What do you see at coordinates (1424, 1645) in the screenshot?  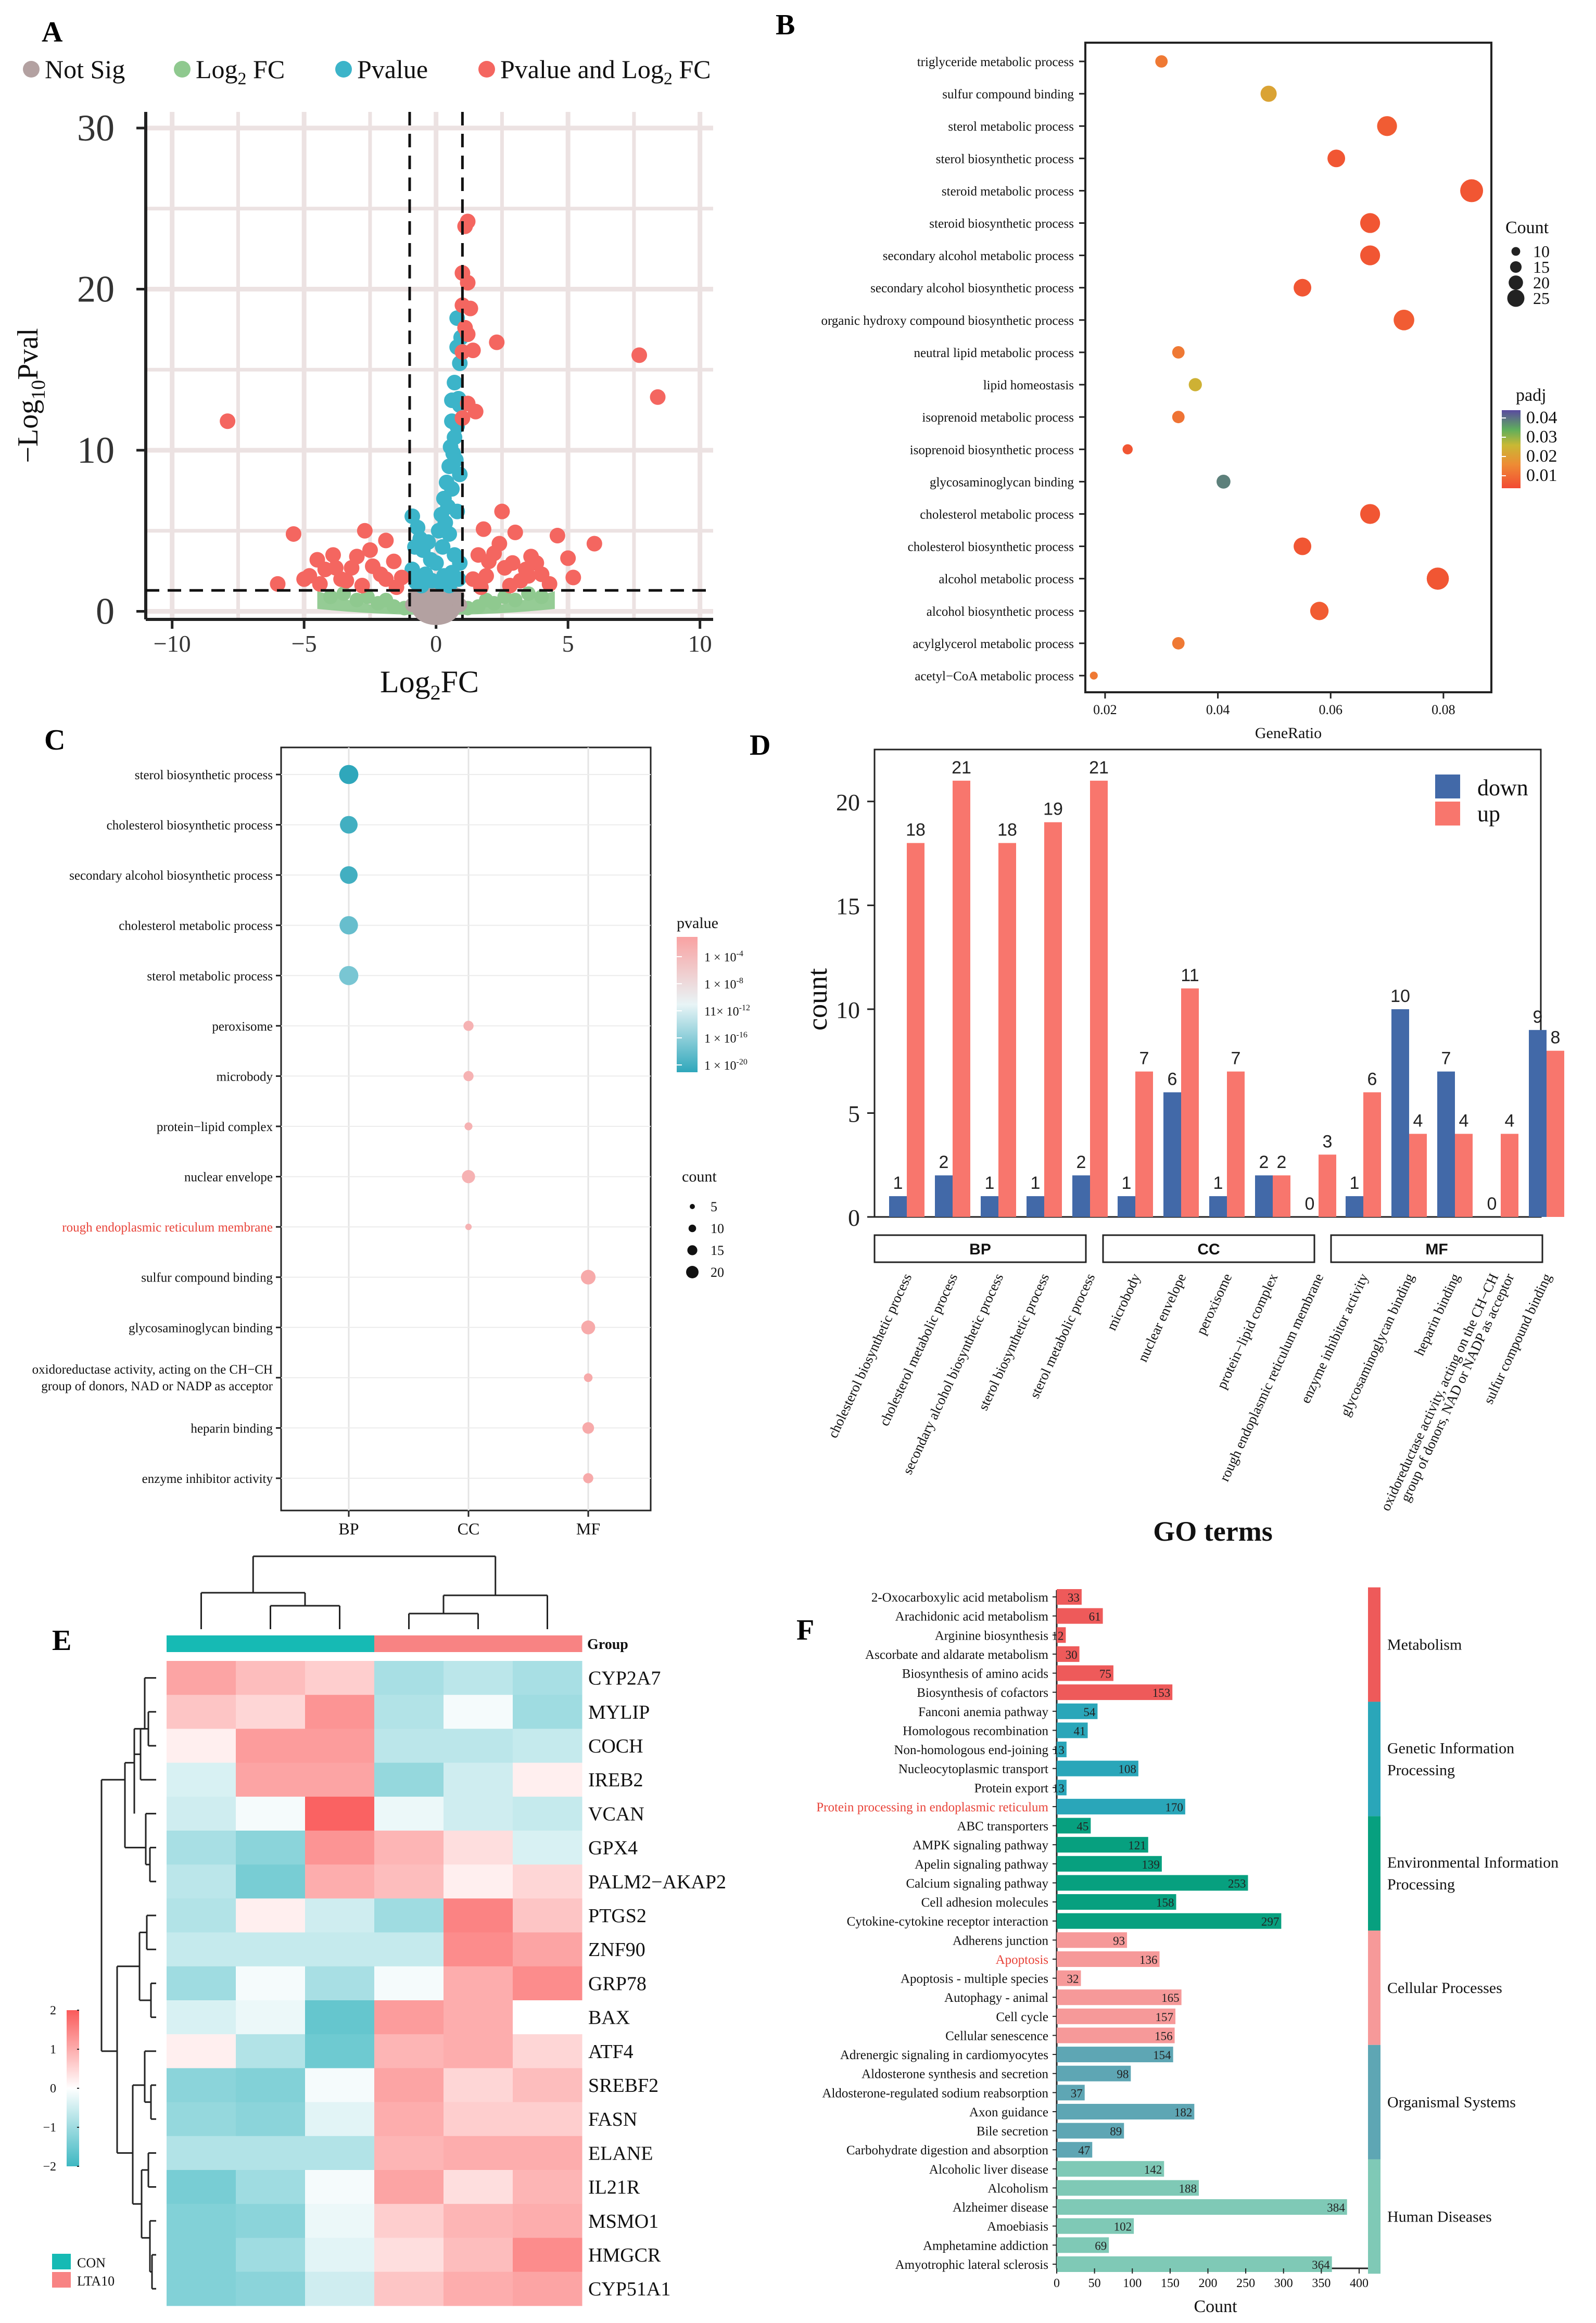 I see `category-label: Metabolism` at bounding box center [1424, 1645].